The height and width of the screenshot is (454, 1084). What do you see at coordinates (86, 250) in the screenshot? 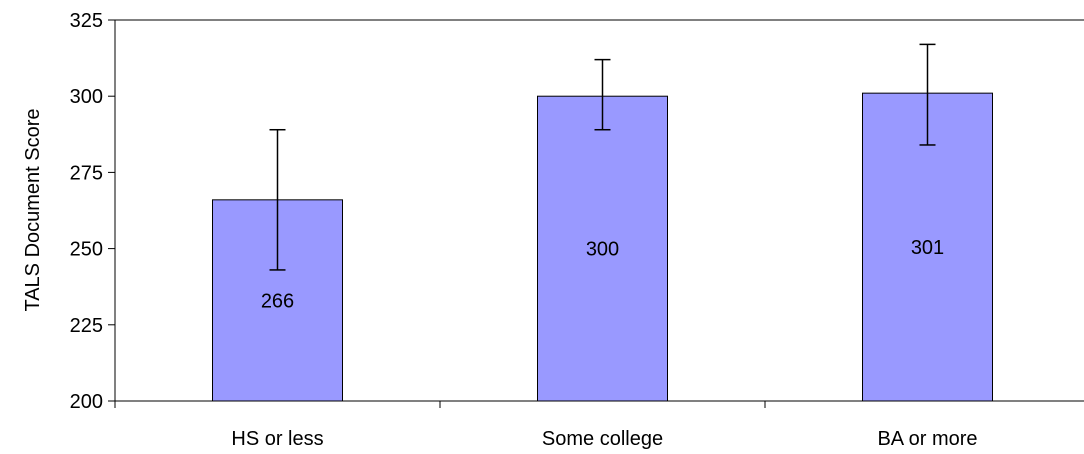
I see `y-tick-label: 250` at bounding box center [86, 250].